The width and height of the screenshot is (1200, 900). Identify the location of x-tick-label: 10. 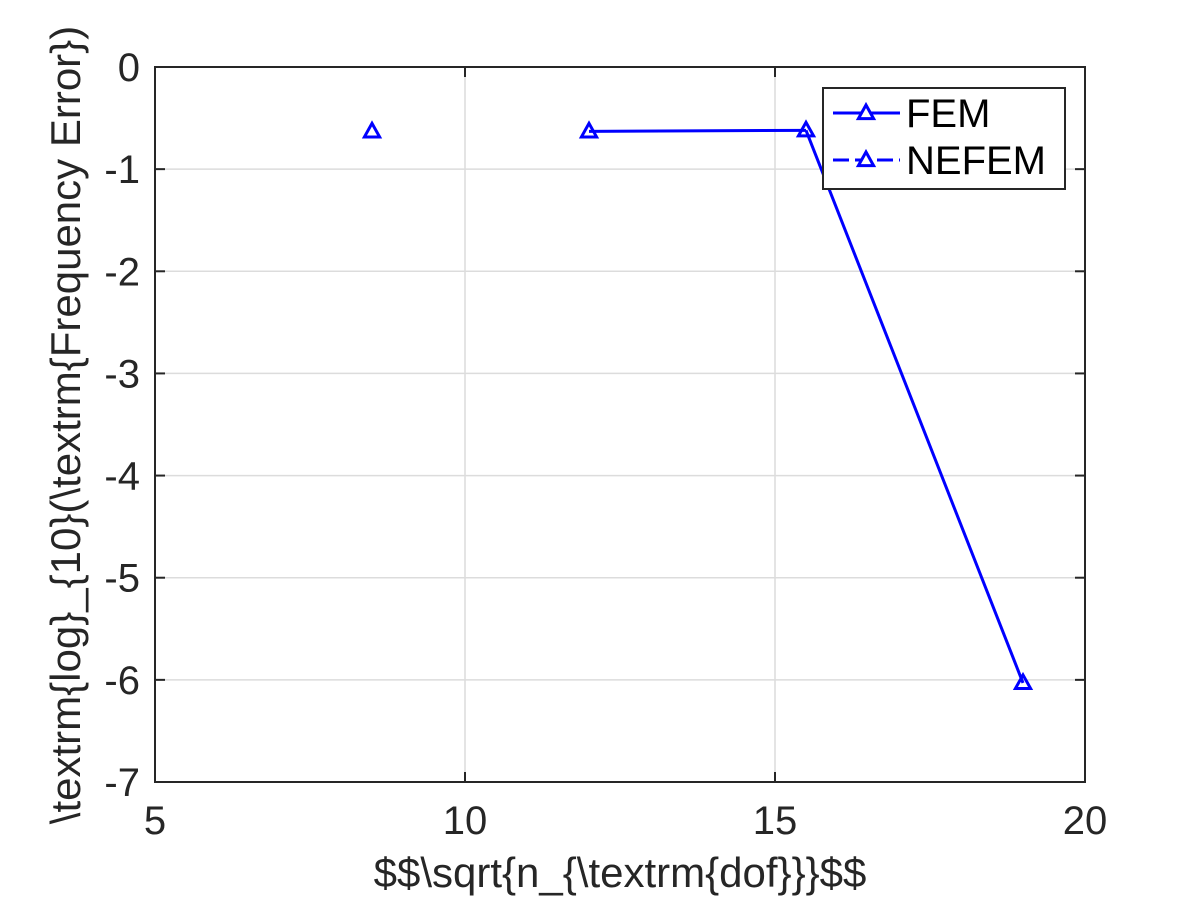
(465, 821).